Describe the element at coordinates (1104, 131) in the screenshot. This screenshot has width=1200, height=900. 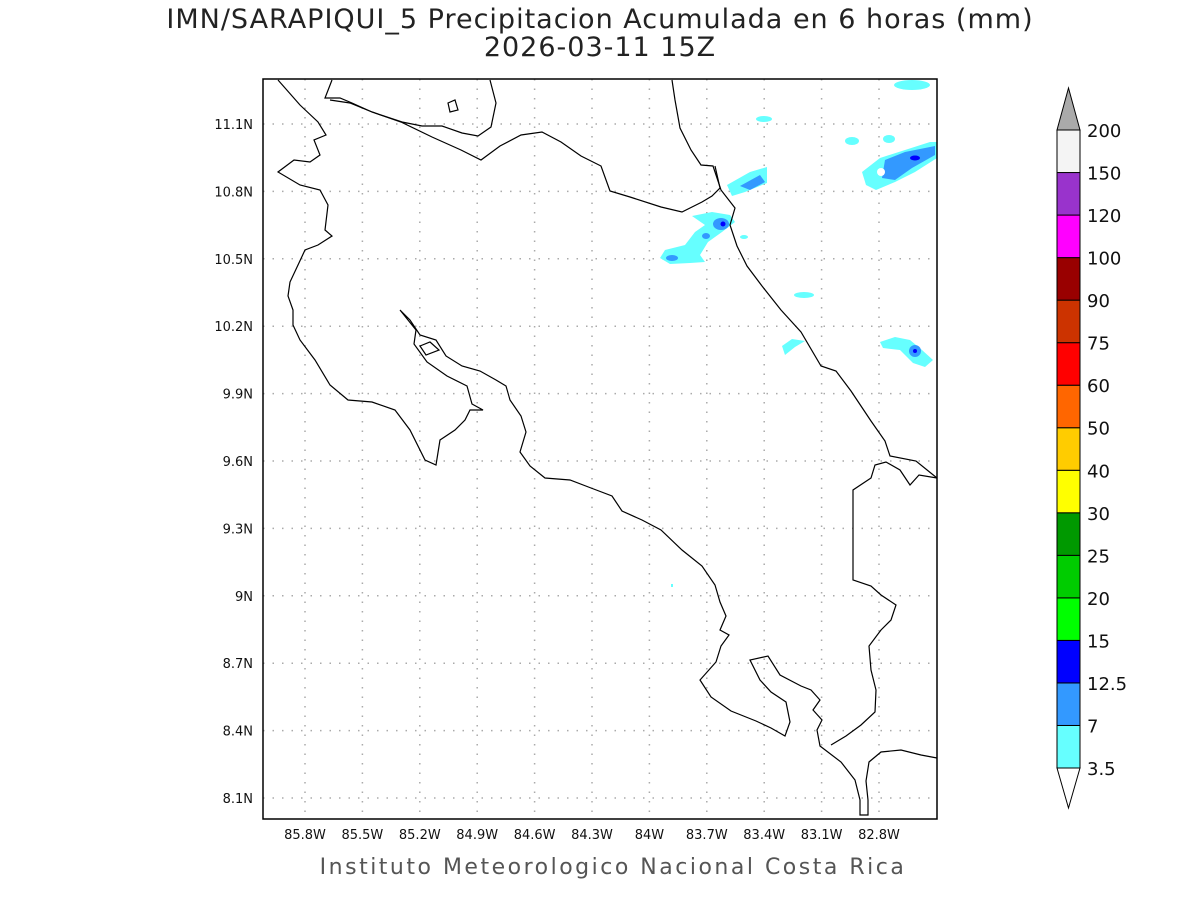
I see `colorbar-label: 200` at that location.